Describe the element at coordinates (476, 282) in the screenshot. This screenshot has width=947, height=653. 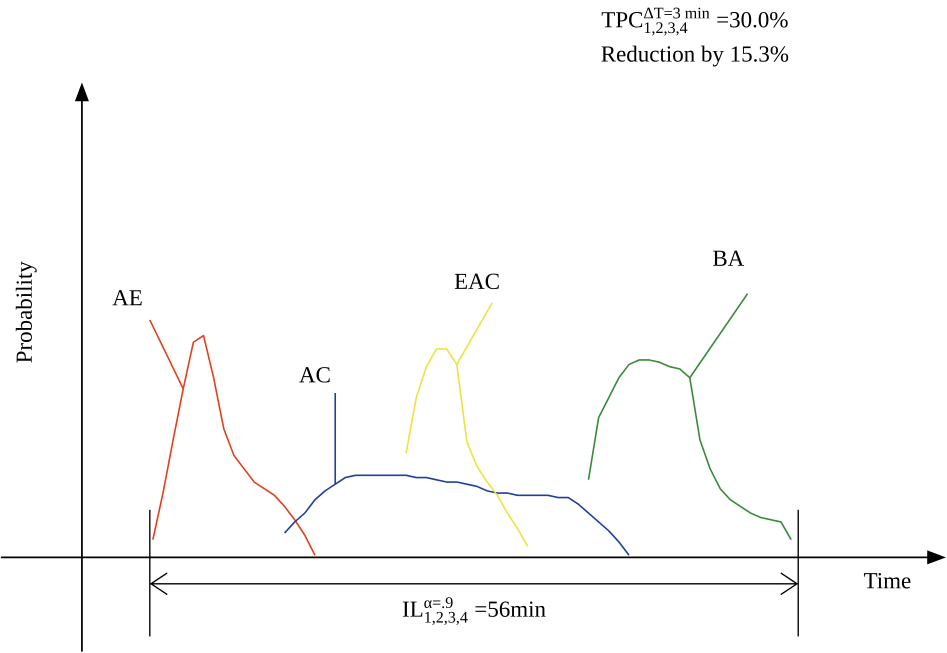
I see `text: EAC` at that location.